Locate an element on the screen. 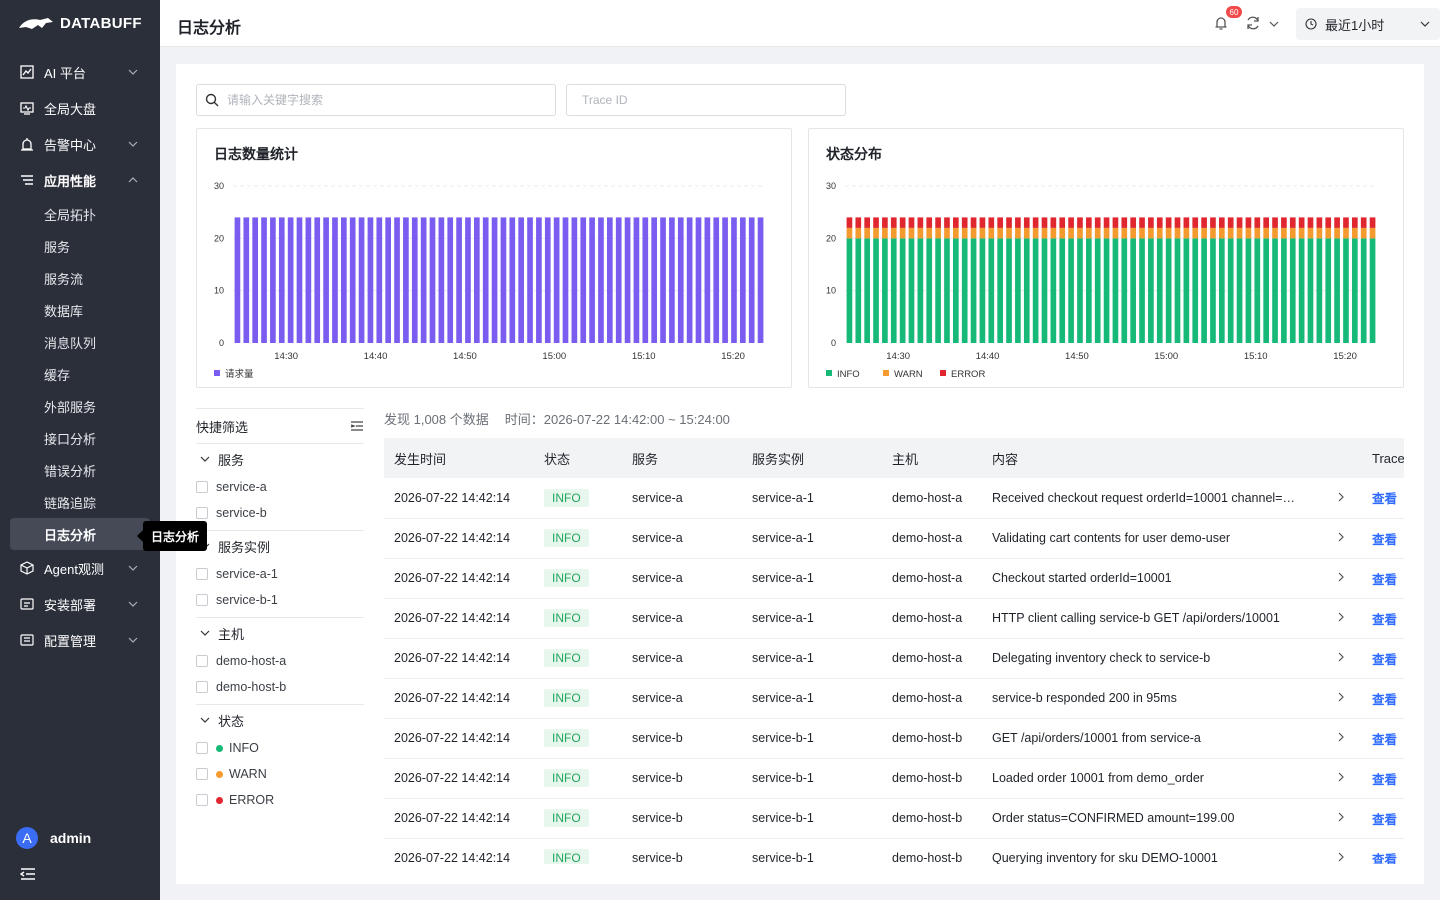 The image size is (1440, 900). sidebar-sub-log-analysis: 日志分析 is located at coordinates (80, 534).